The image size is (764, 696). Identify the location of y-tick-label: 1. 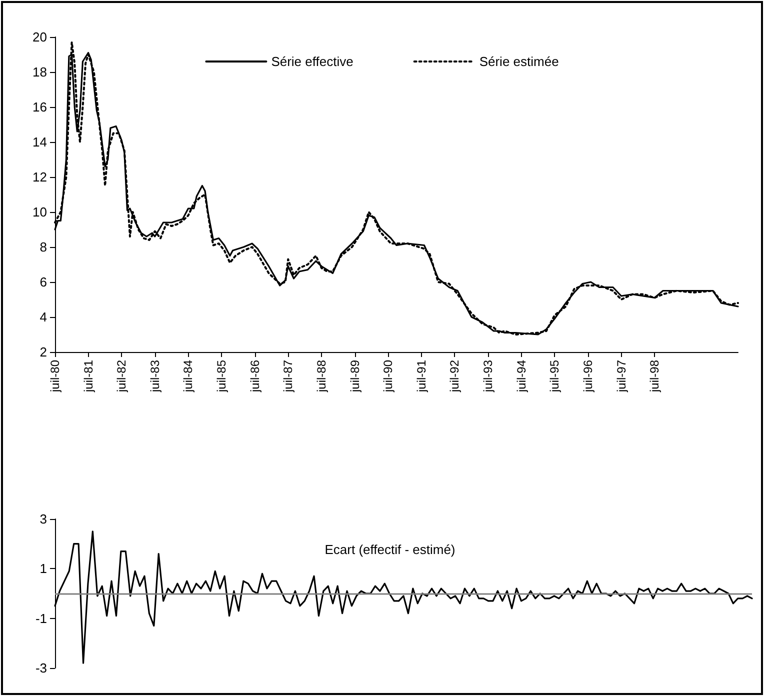
(43, 568).